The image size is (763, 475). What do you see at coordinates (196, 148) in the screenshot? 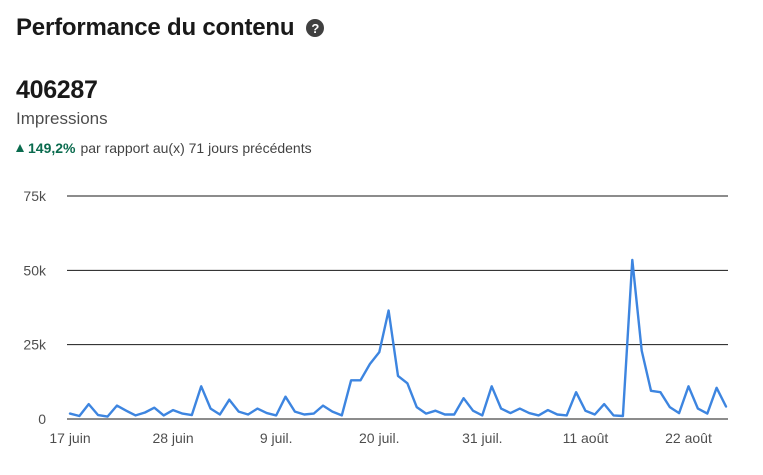
I see `change-comparison-text: par rapport au(x) 71 jours précédents` at bounding box center [196, 148].